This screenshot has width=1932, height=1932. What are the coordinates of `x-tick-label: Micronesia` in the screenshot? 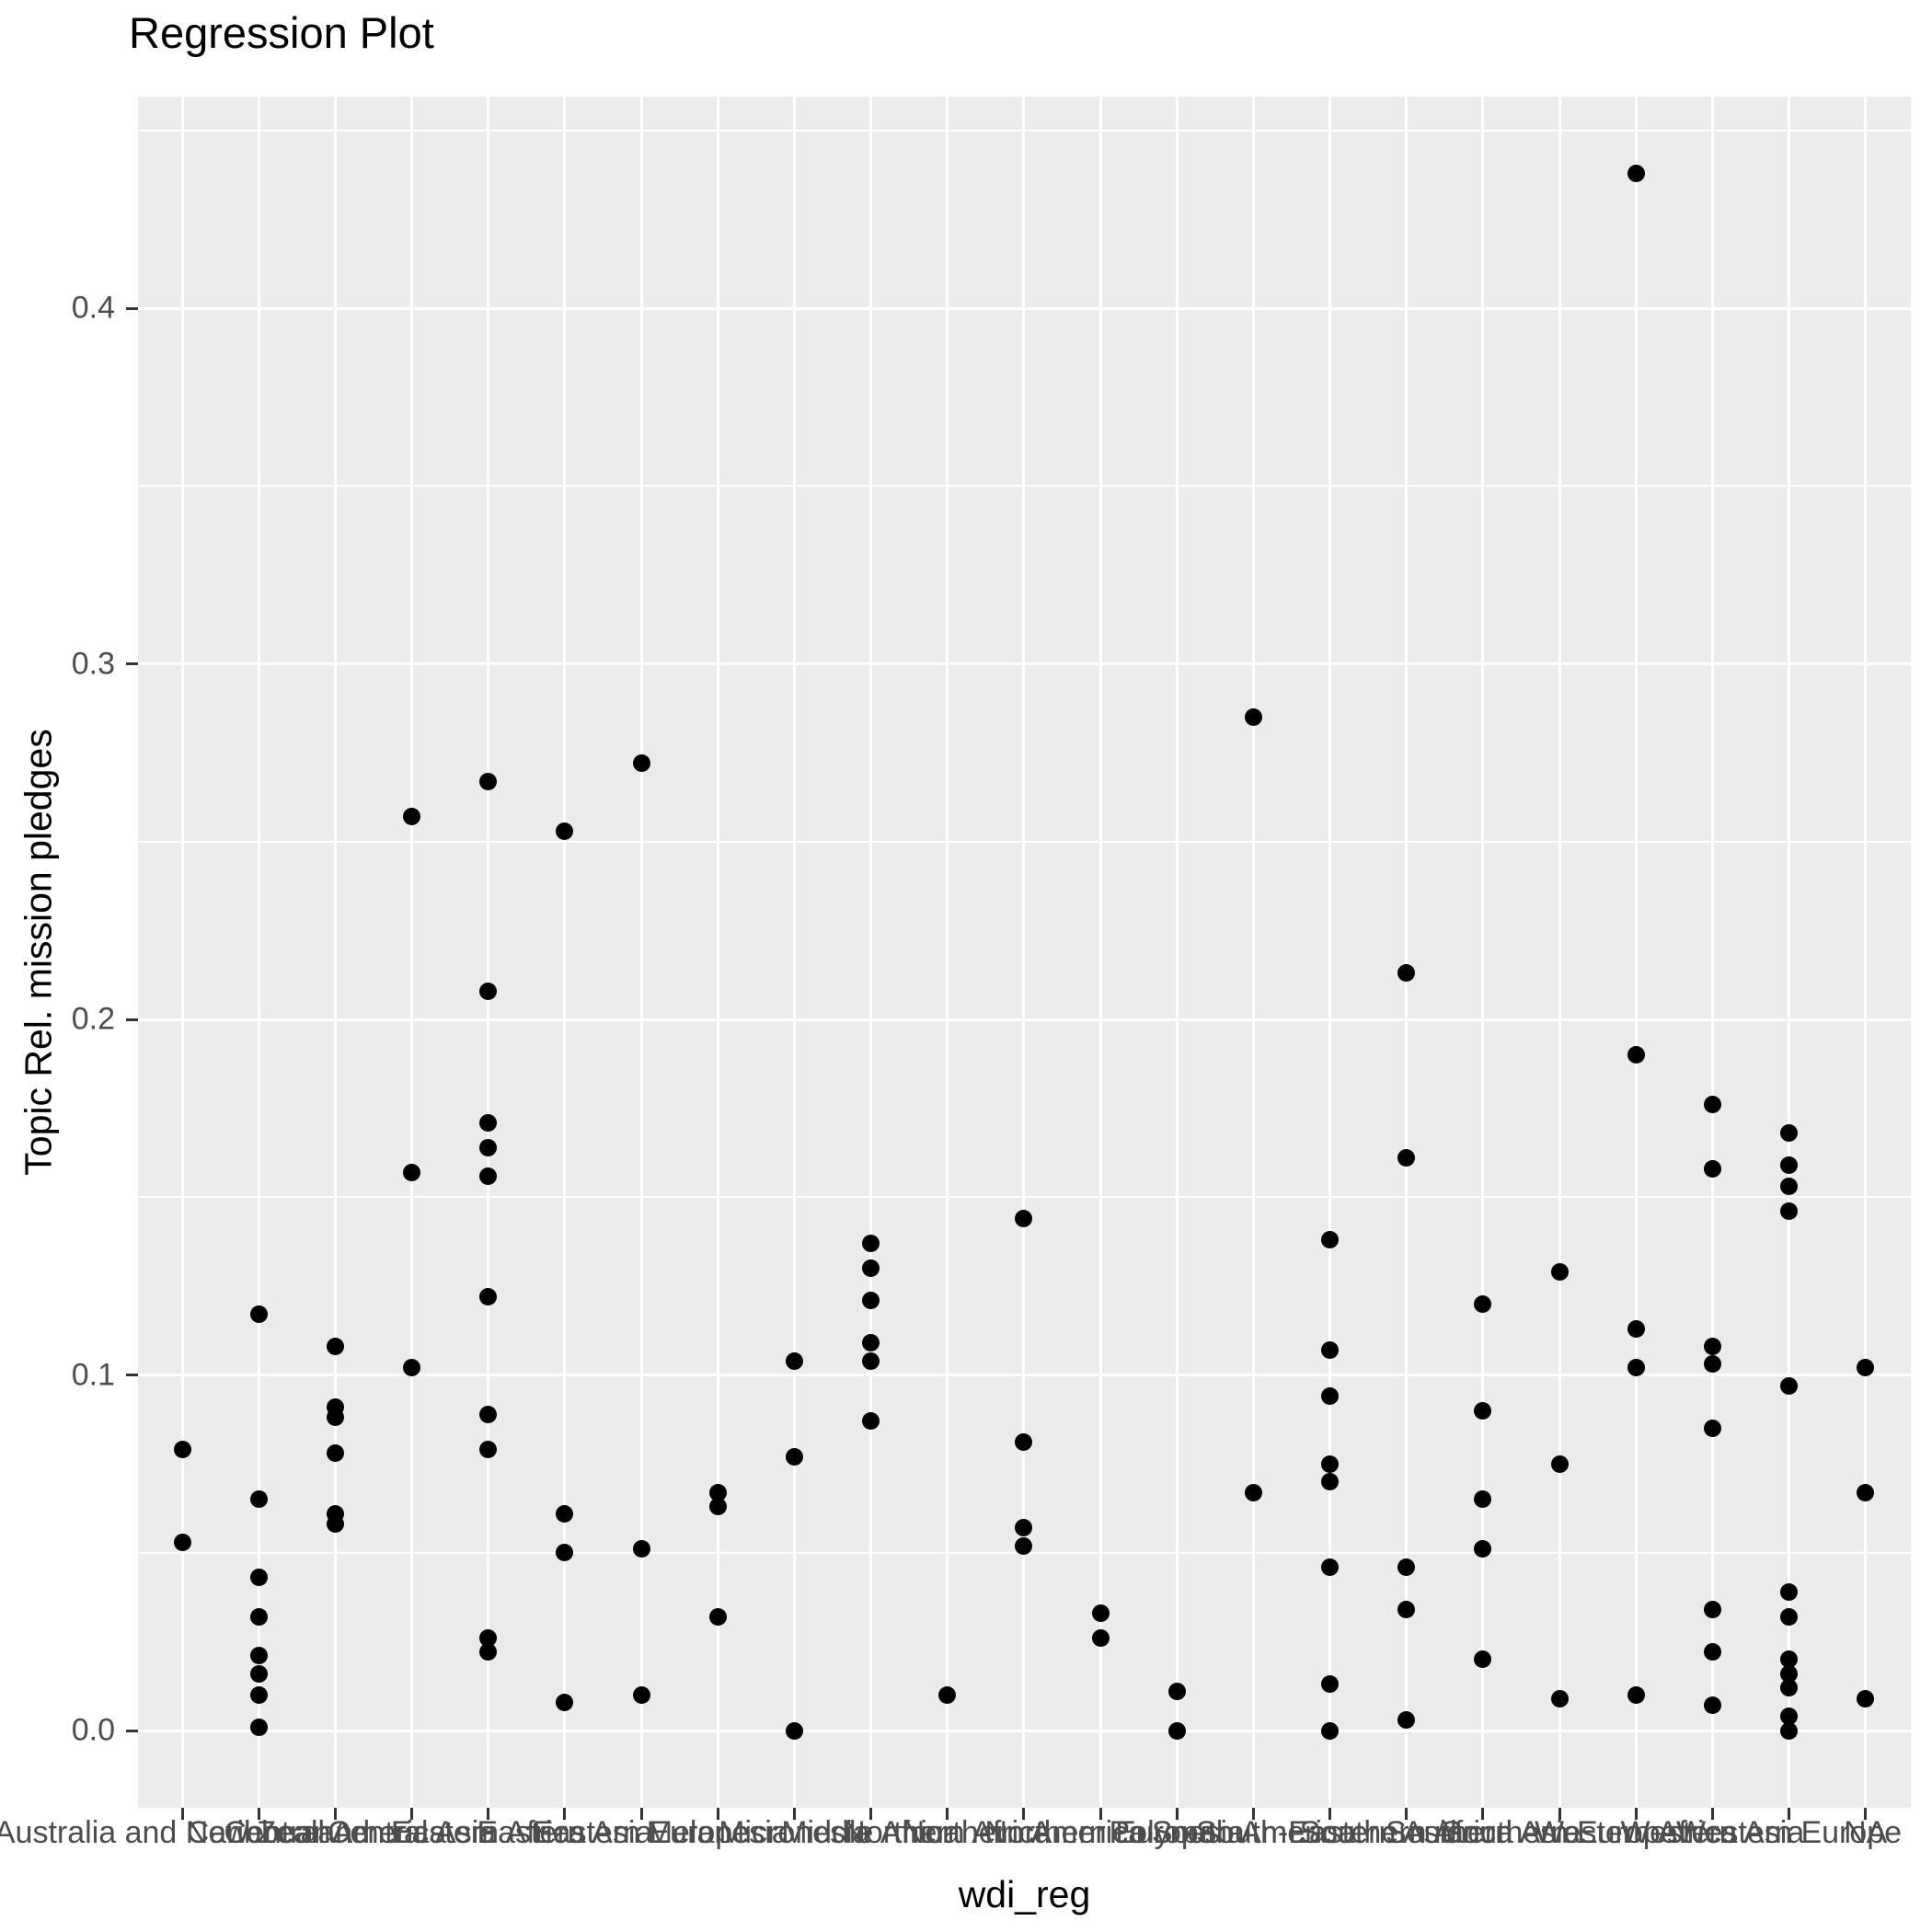 It's located at (794, 1832).